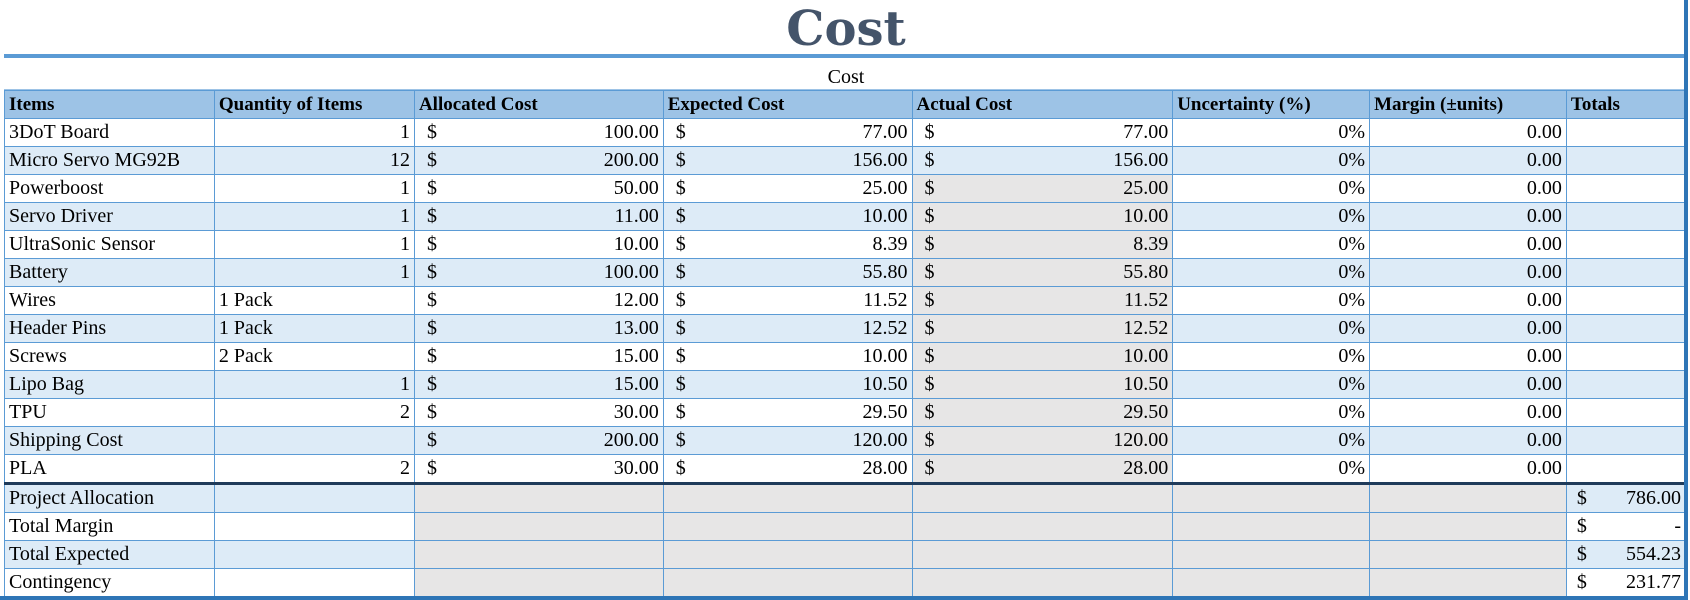 The height and width of the screenshot is (600, 1690). What do you see at coordinates (109, 300) in the screenshot?
I see `item-cell: Wires` at bounding box center [109, 300].